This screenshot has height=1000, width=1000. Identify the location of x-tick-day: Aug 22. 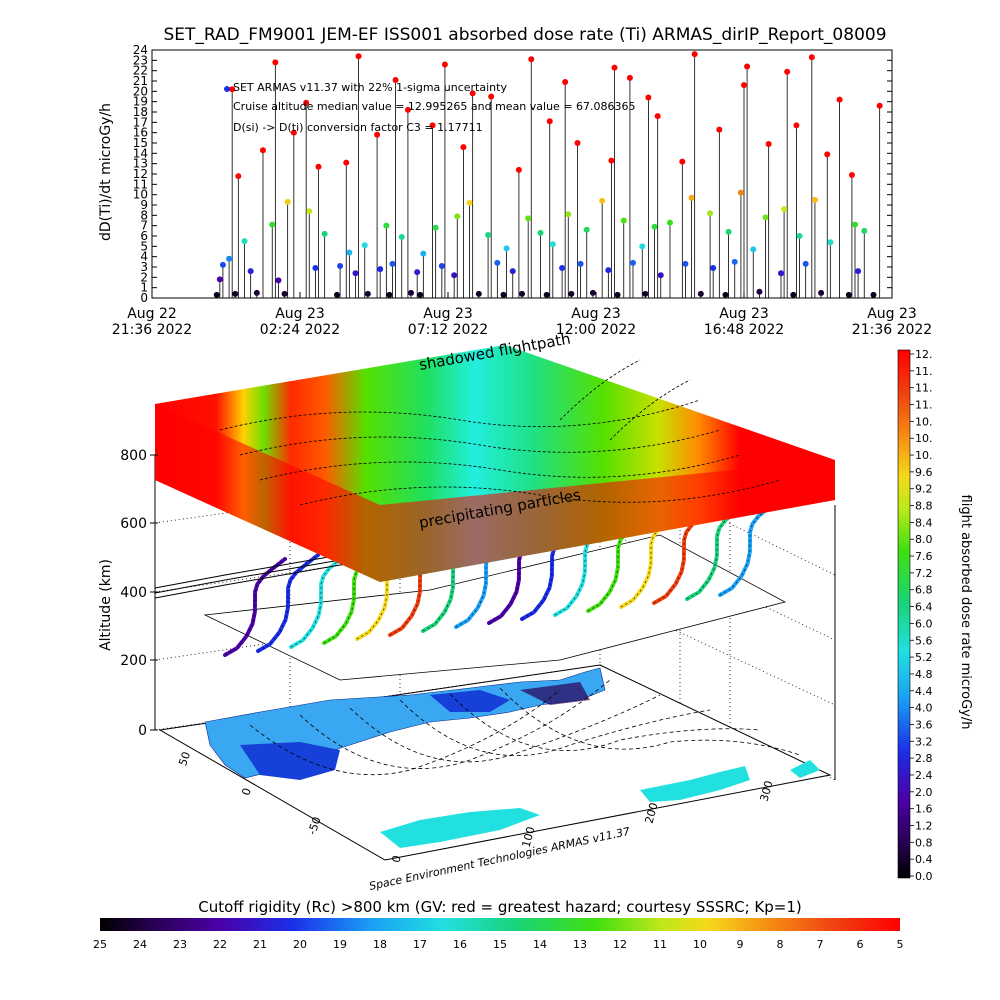
(152, 314).